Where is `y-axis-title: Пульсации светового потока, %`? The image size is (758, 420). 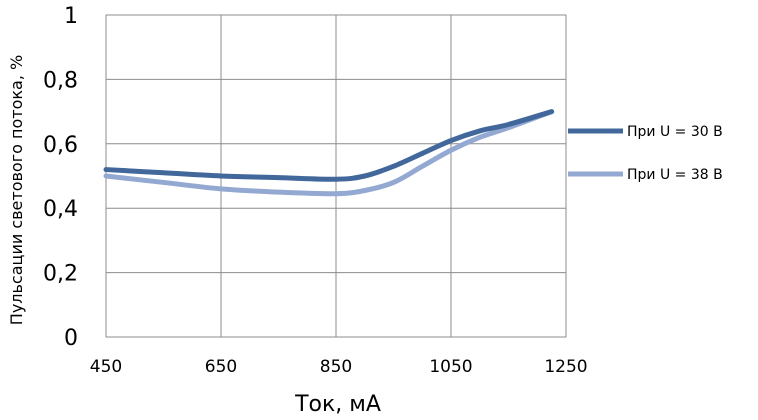 y-axis-title: Пульсации светового потока, % is located at coordinates (16, 190).